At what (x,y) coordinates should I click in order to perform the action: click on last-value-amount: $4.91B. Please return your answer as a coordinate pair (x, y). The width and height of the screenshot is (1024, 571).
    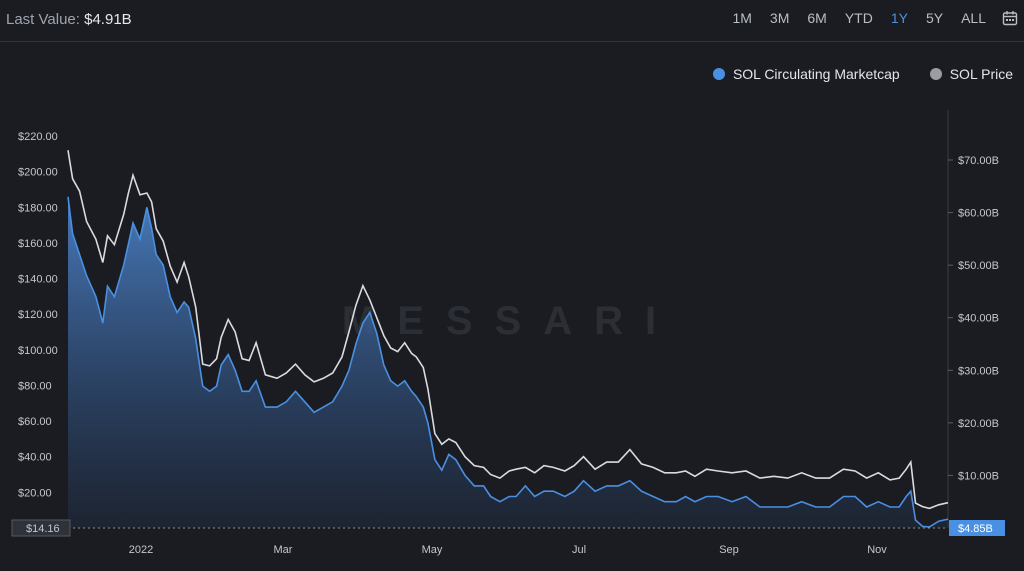
    Looking at the image, I should click on (108, 19).